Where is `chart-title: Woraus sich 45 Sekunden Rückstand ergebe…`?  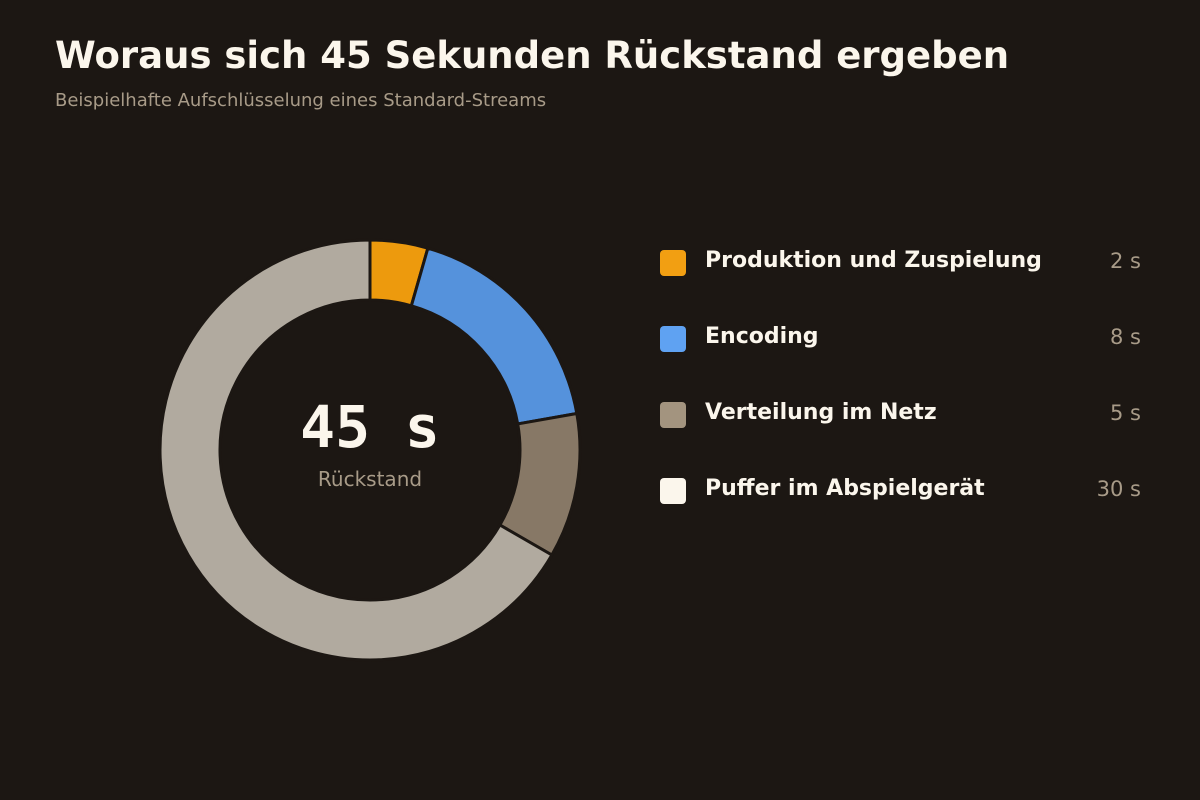 chart-title: Woraus sich 45 Sekunden Rückstand ergebe… is located at coordinates (532, 55).